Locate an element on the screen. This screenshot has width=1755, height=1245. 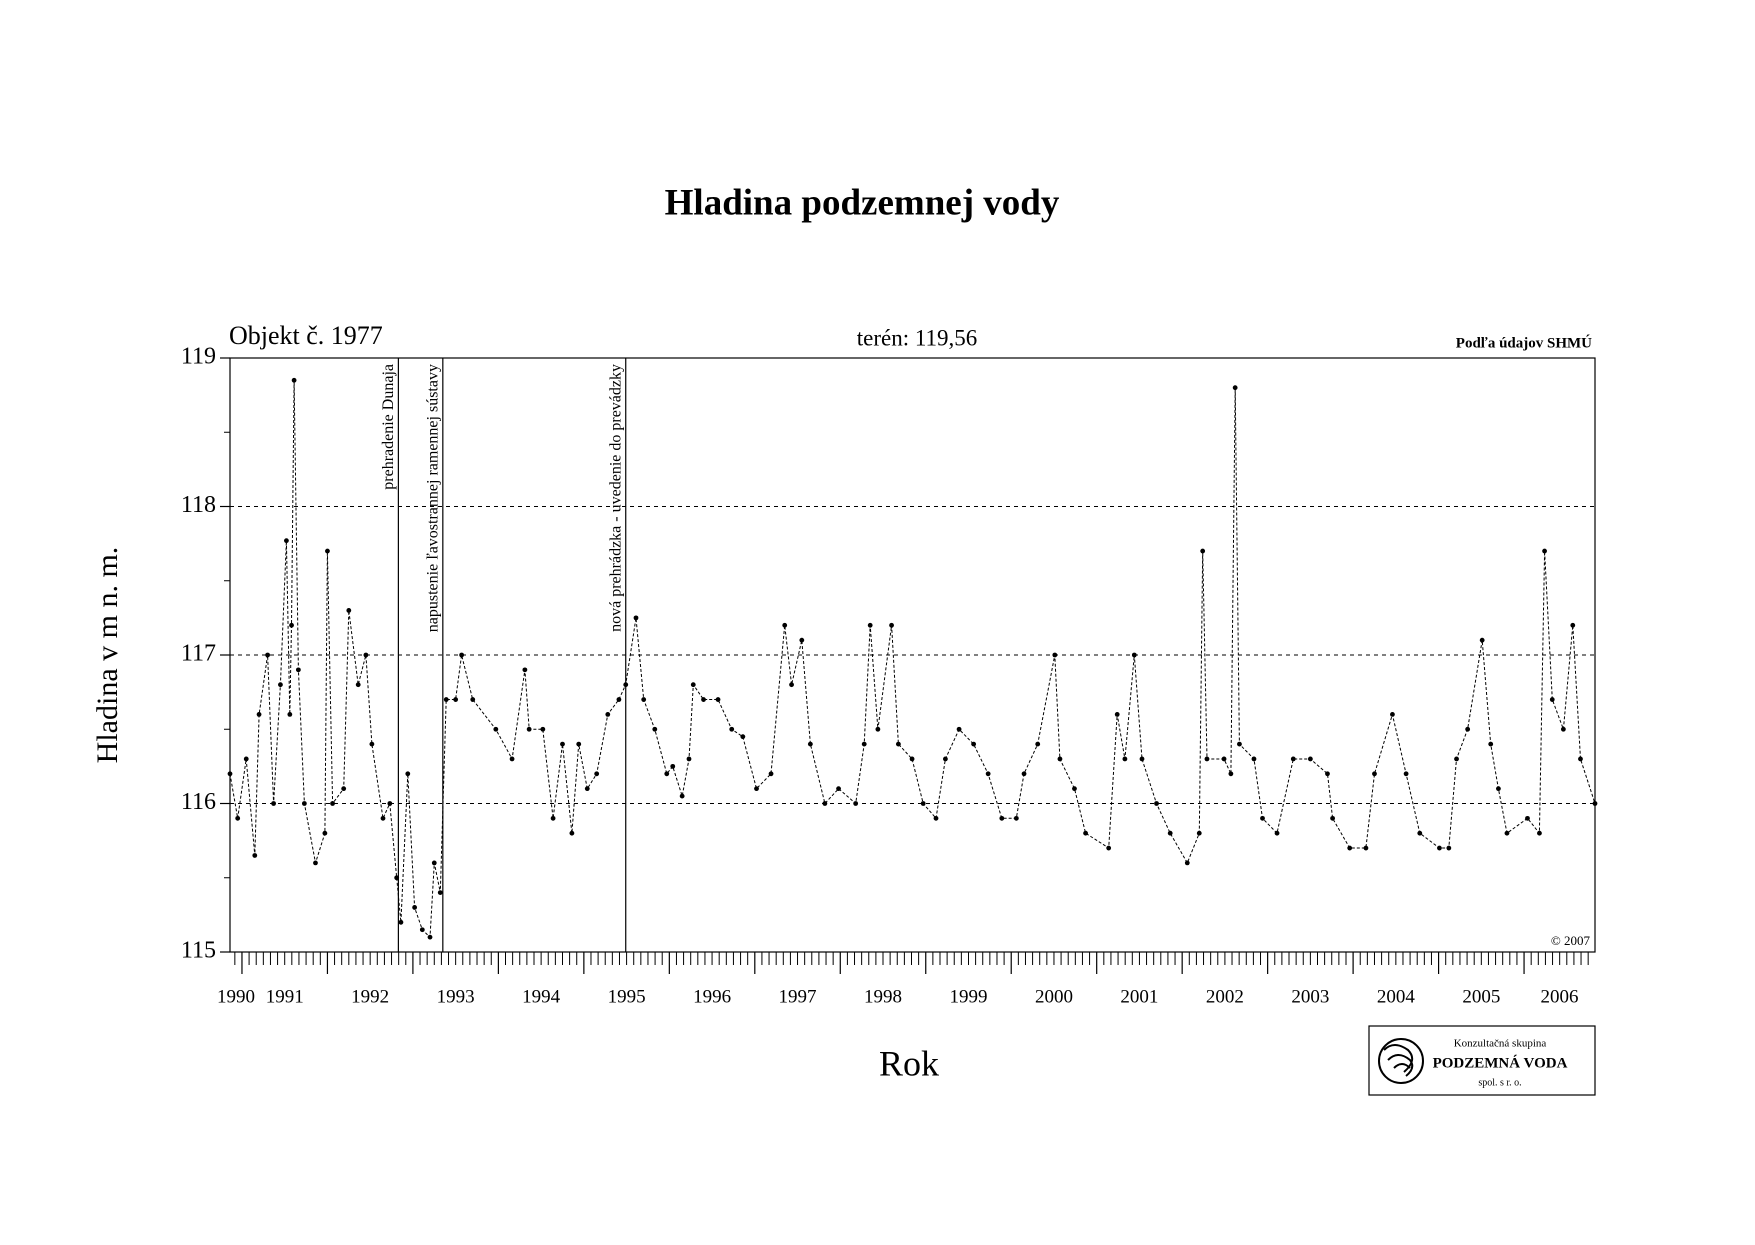
logo-box is located at coordinates (1482, 1060).